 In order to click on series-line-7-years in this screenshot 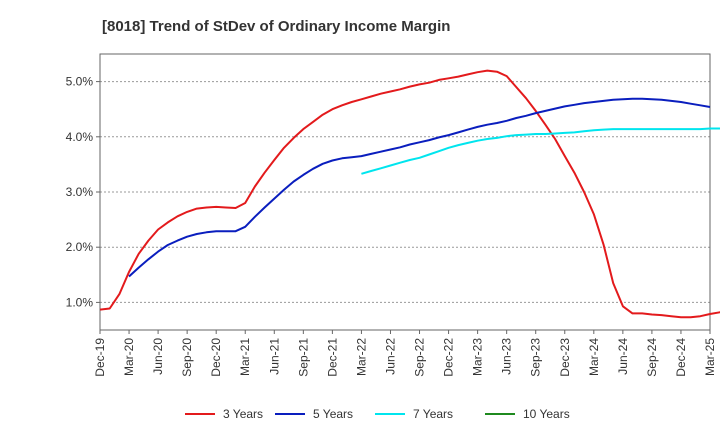, I will do `click(540, 151)`.